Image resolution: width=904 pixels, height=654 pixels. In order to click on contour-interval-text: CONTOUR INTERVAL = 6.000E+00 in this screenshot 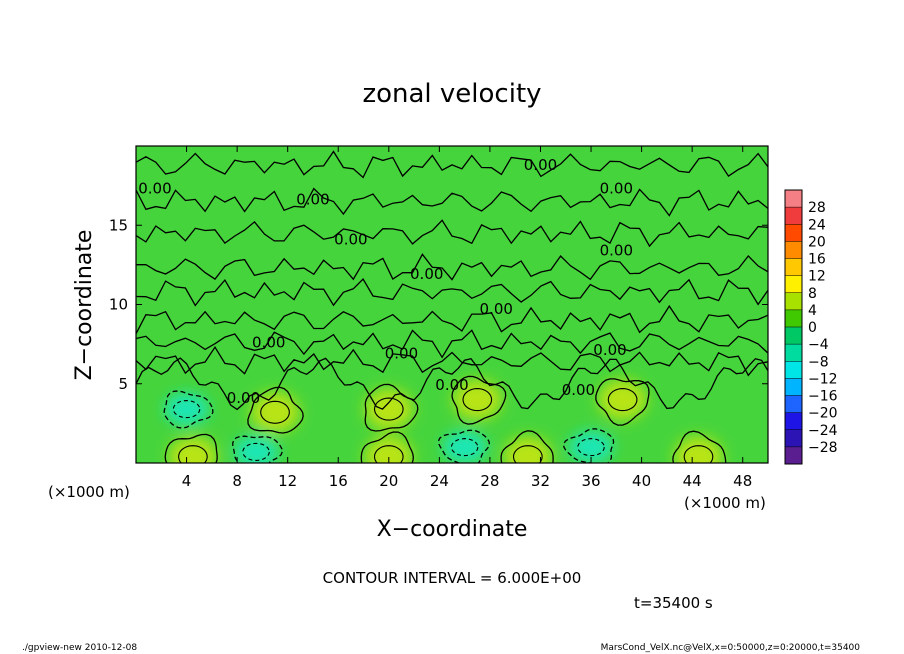, I will do `click(452, 578)`.